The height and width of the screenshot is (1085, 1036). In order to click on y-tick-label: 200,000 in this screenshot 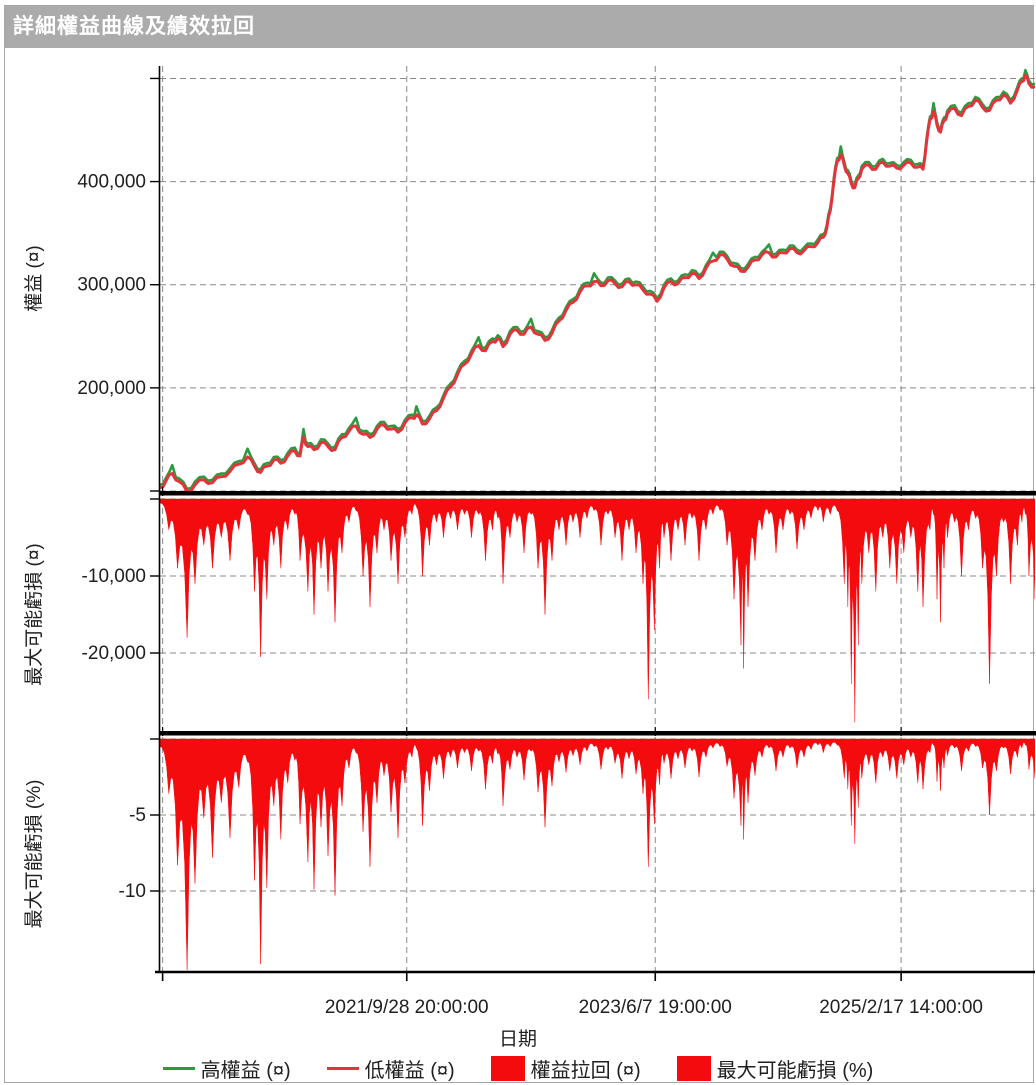, I will do `click(111, 388)`.